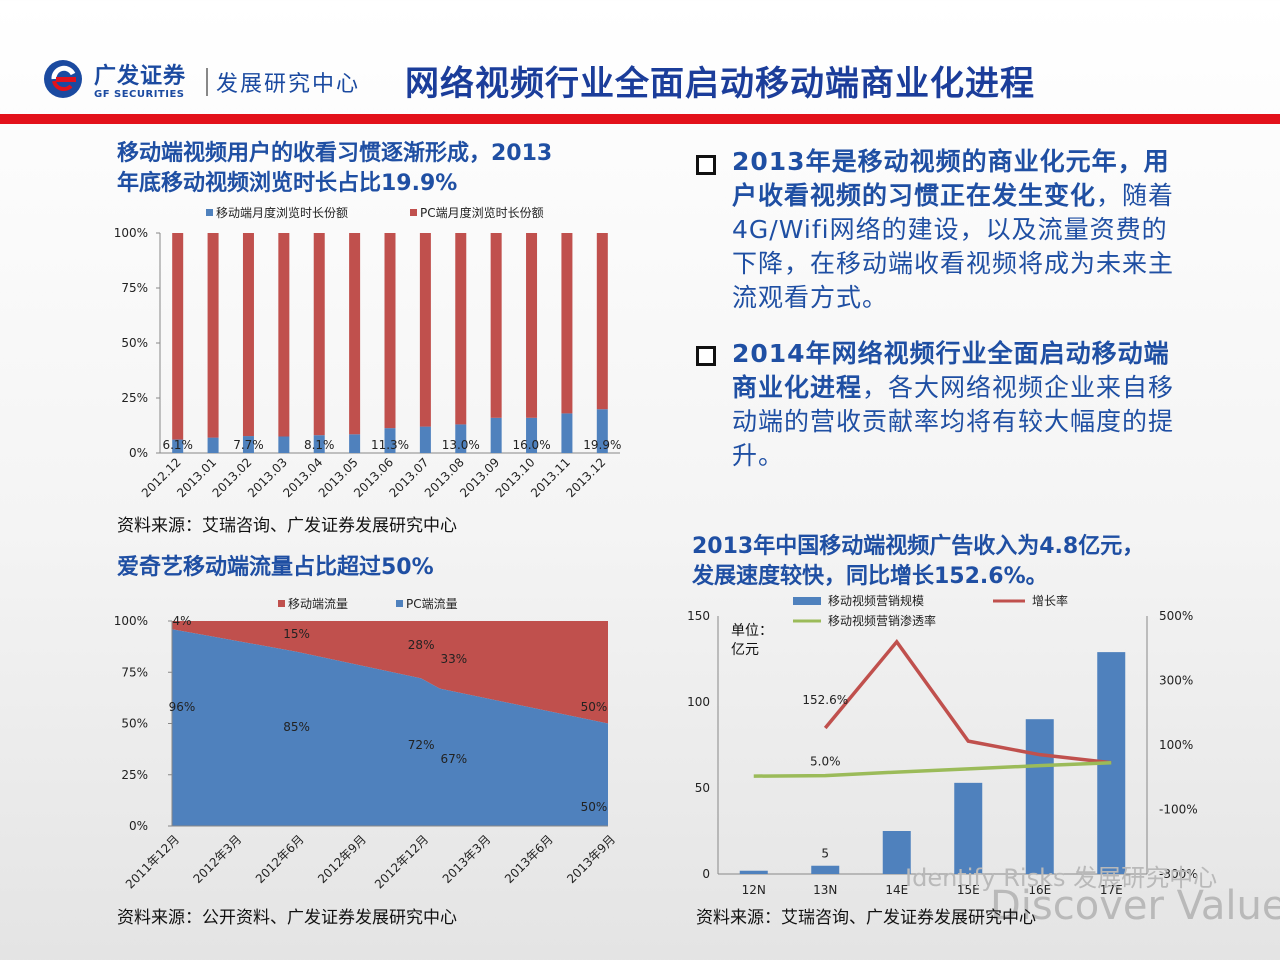 Image resolution: width=1280 pixels, height=960 pixels. Describe the element at coordinates (896, 890) in the screenshot. I see `chart3-xtick-label: 14E` at that location.